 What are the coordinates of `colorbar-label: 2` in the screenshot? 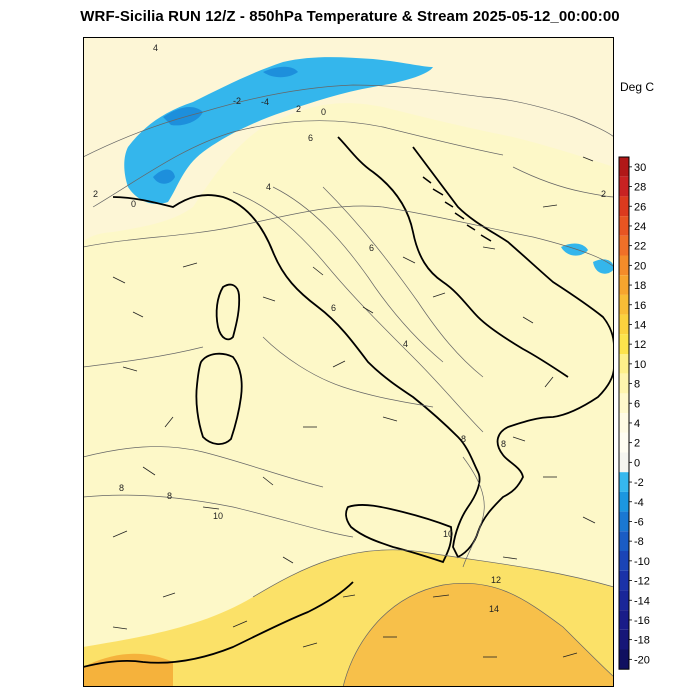 It's located at (637, 444).